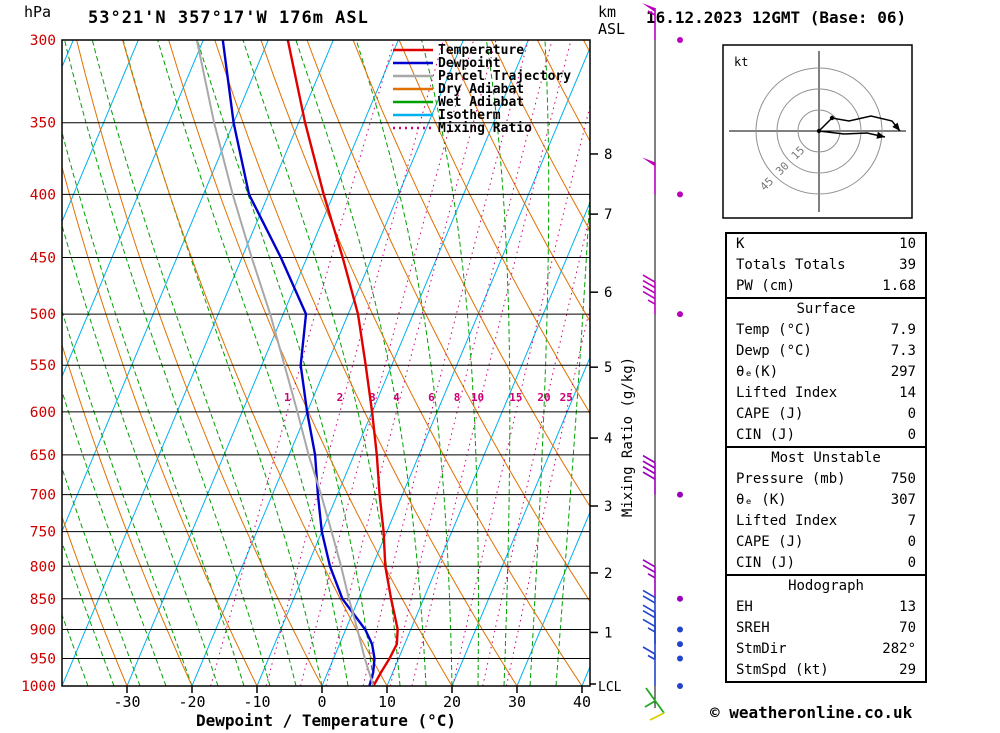  Describe the element at coordinates (907, 393) in the screenshot. I see `stat-value: 14` at that location.